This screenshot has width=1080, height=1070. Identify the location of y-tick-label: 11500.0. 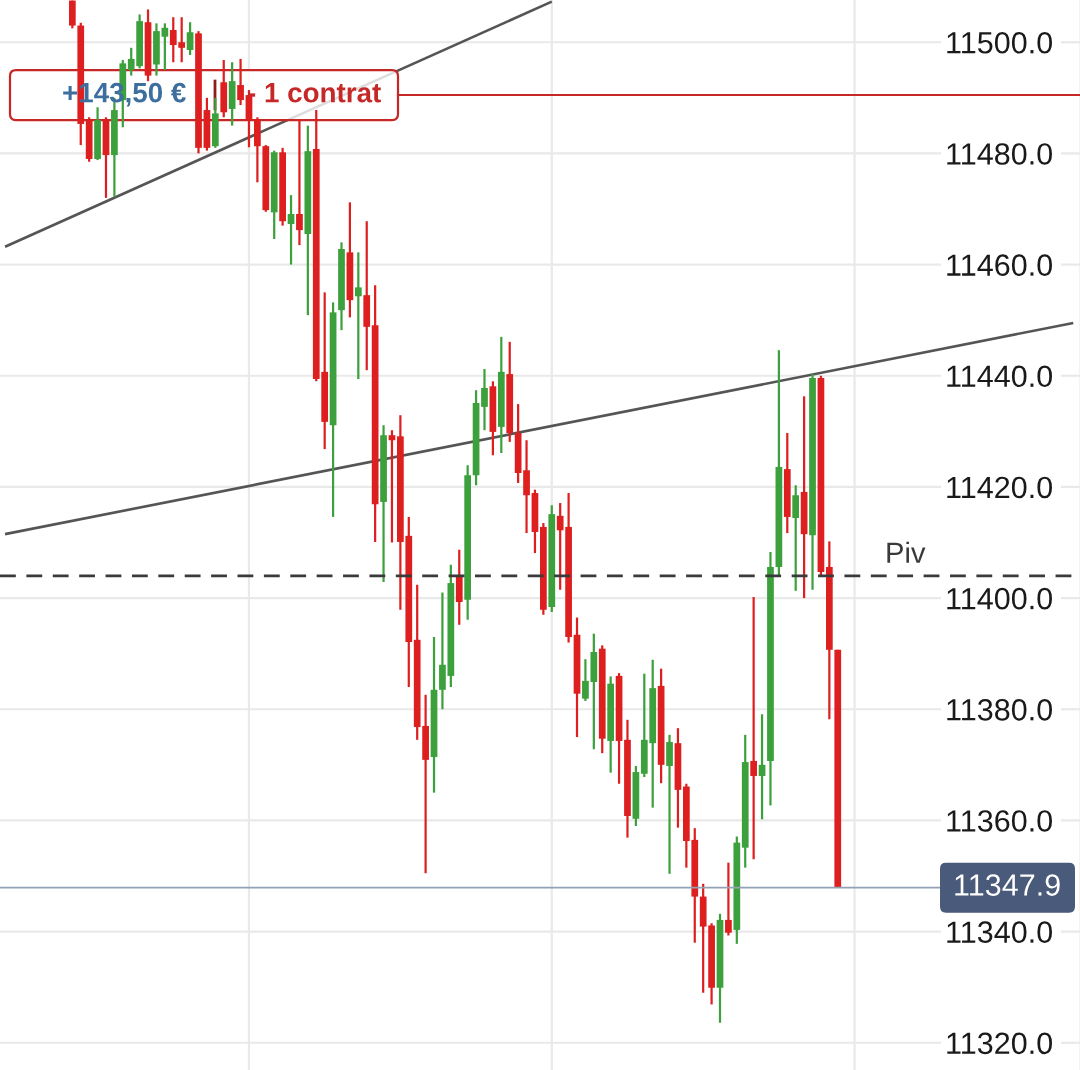
(999, 42).